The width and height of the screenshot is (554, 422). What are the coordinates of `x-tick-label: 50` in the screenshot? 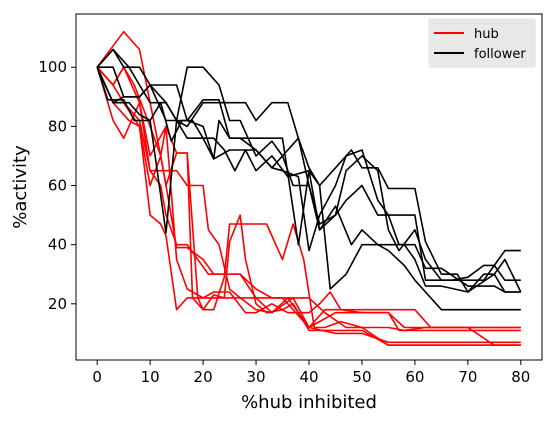 It's located at (361, 377).